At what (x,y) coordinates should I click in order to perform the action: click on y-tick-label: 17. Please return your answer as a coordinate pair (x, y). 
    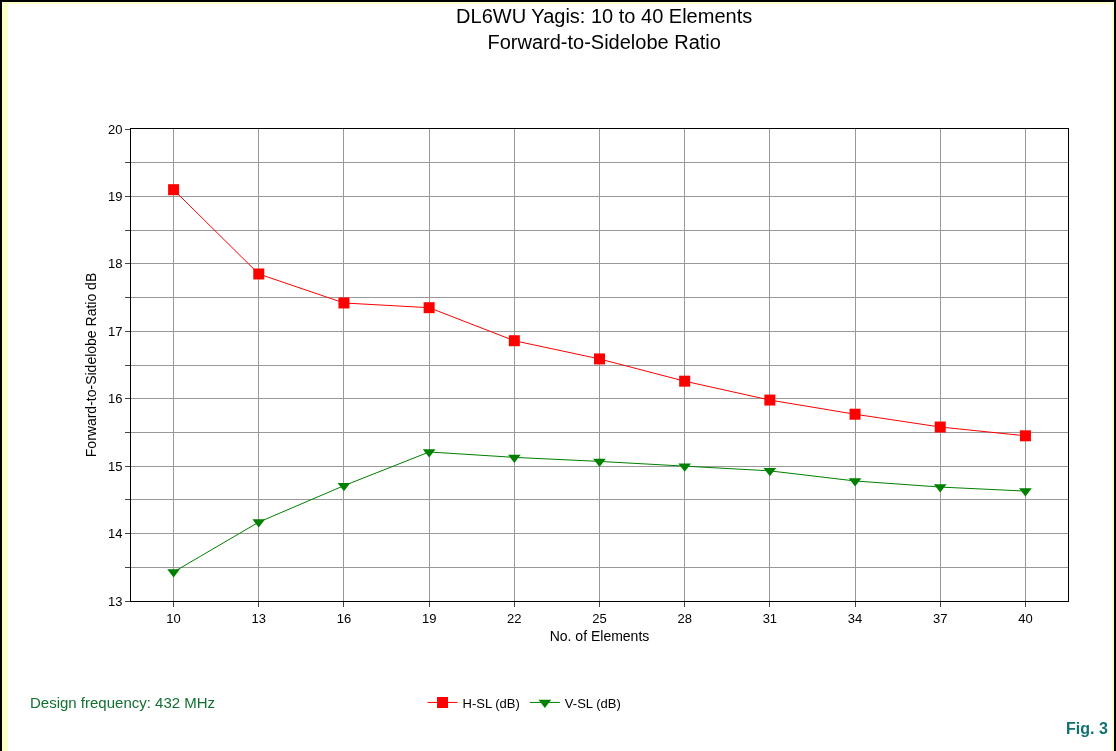
    Looking at the image, I should click on (115, 331).